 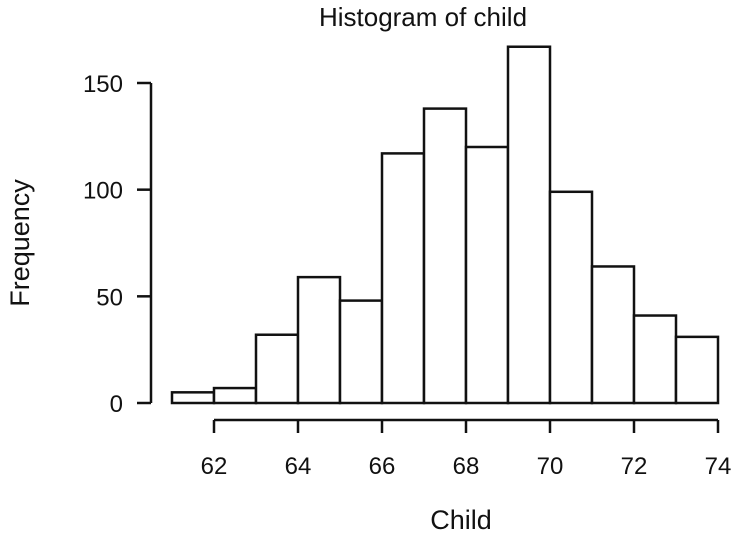 What do you see at coordinates (109, 297) in the screenshot?
I see `y-tick-label: 50` at bounding box center [109, 297].